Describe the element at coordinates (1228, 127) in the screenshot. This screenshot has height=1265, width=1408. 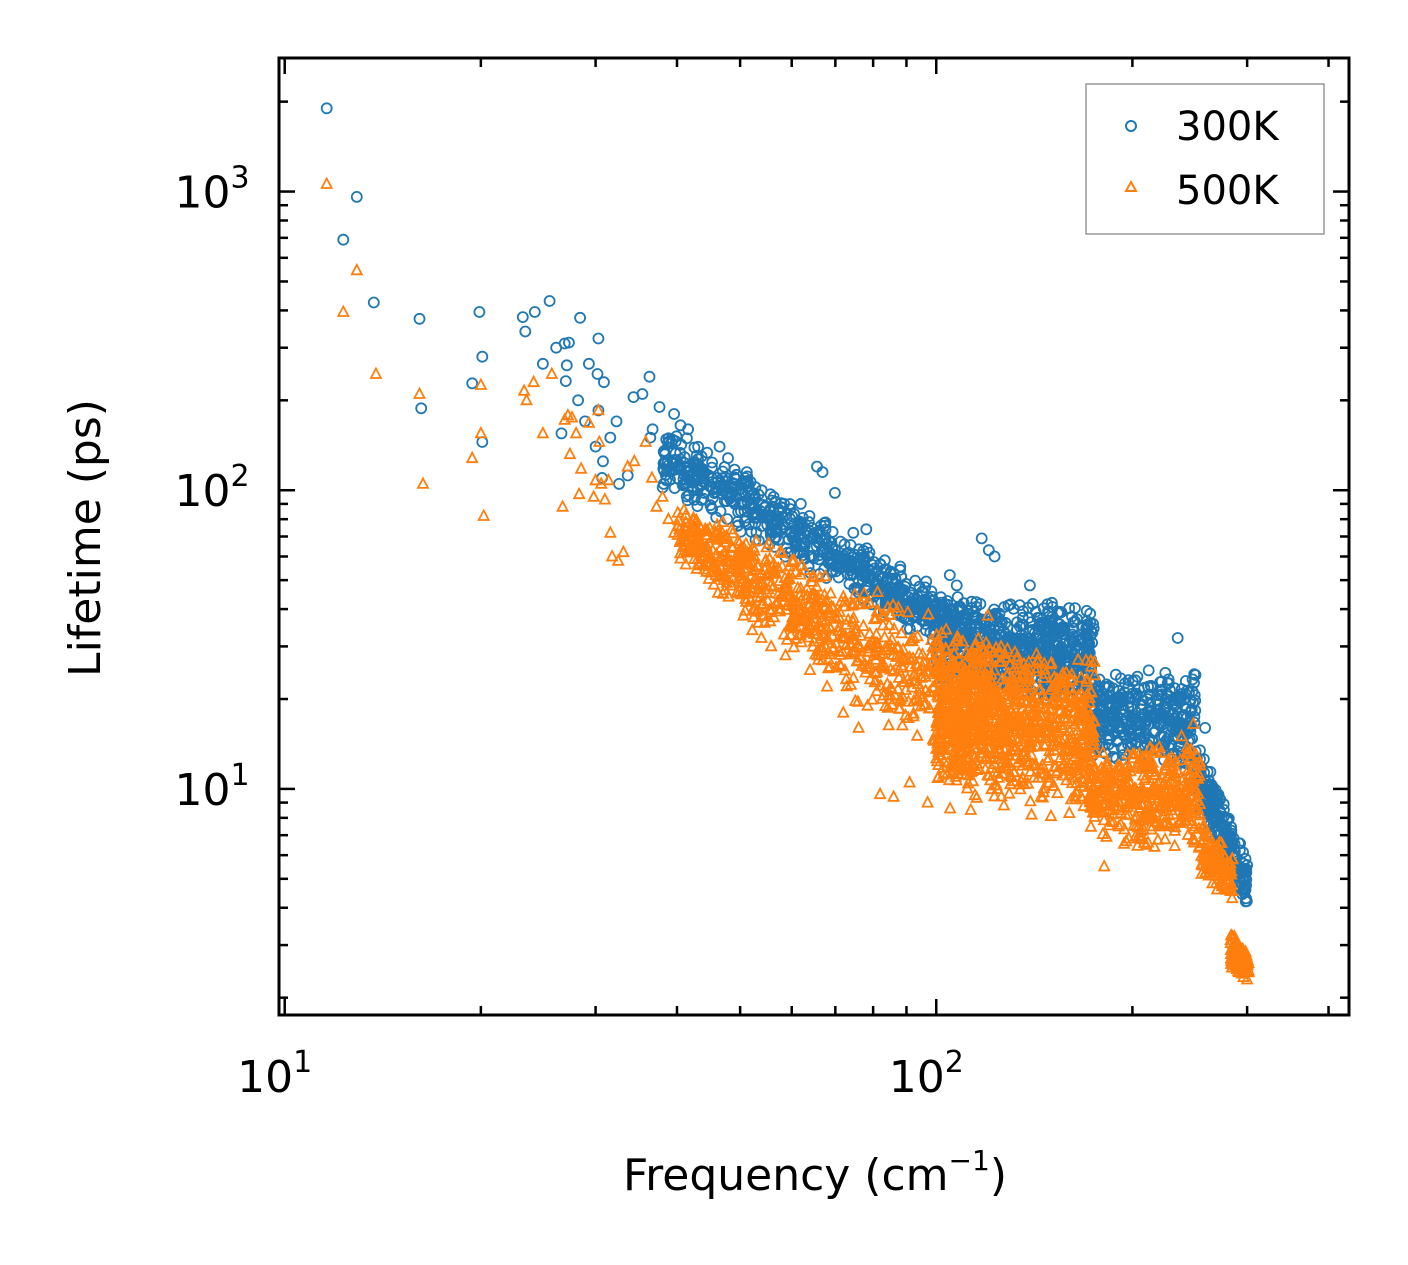
I see `legend-label-300k: 300K` at that location.